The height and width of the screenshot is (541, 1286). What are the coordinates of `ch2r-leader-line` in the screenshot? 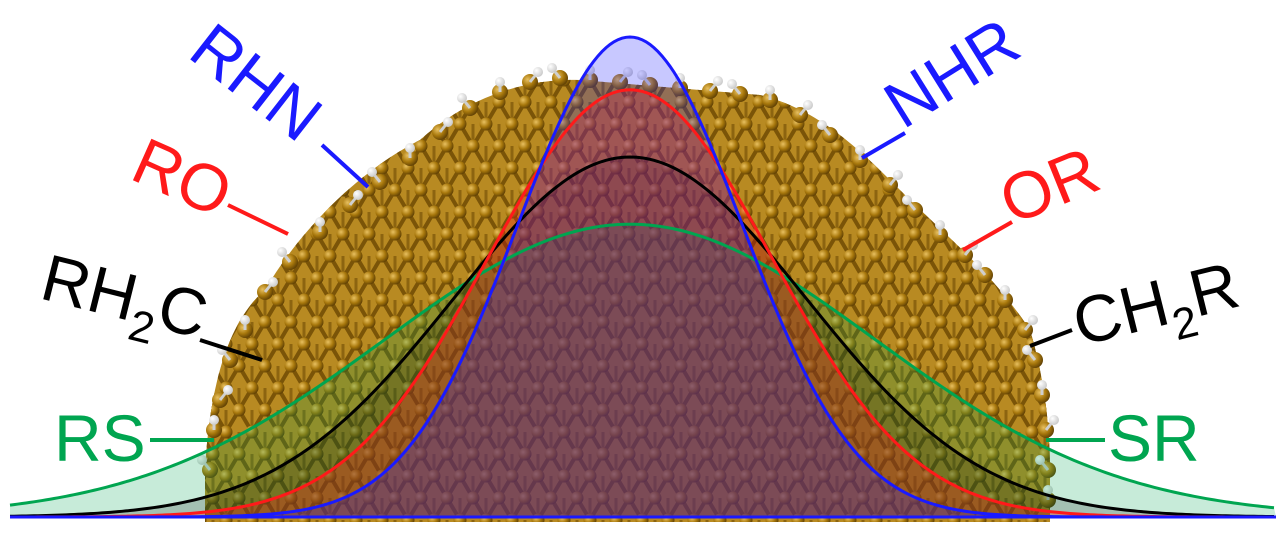 It's located at (1051, 338).